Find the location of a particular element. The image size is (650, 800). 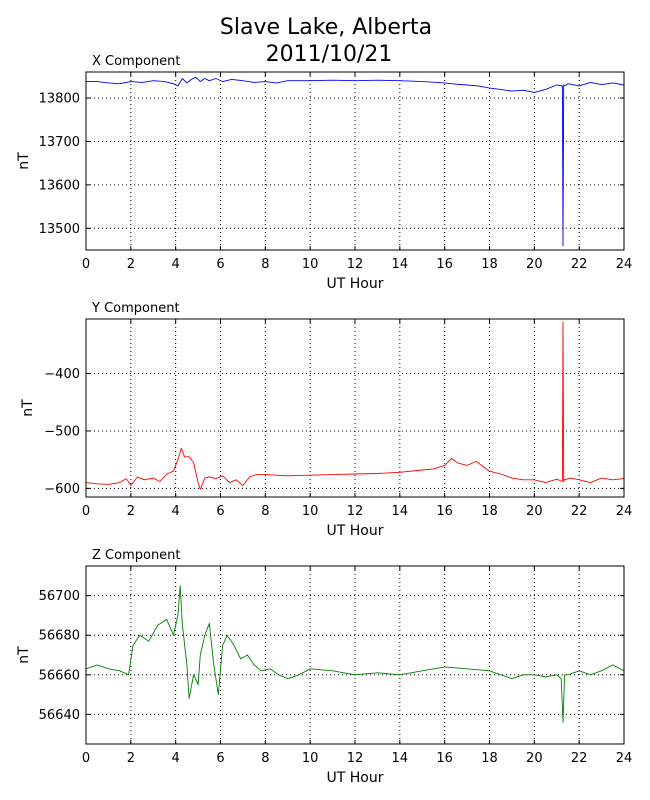

x-tick-label-y-0: 0 is located at coordinates (86, 511).